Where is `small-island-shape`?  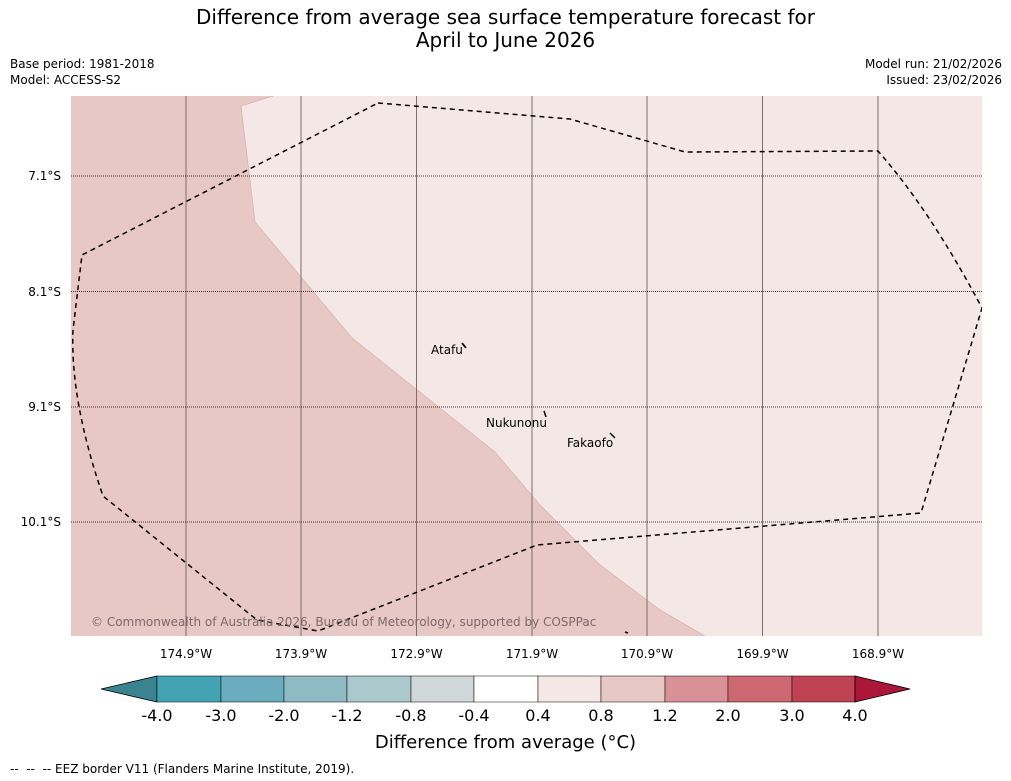 small-island-shape is located at coordinates (626, 632).